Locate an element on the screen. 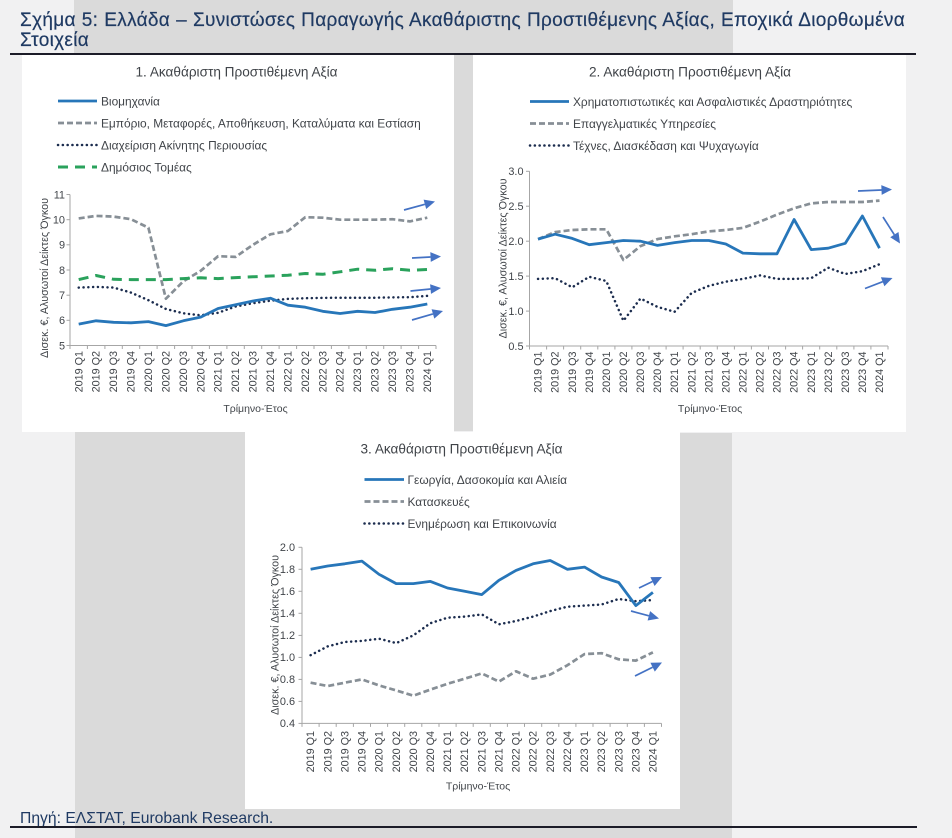 This screenshot has width=952, height=838. svg-text: Διαχείριση Ακίνητης Περιουσίας is located at coordinates (184, 145).